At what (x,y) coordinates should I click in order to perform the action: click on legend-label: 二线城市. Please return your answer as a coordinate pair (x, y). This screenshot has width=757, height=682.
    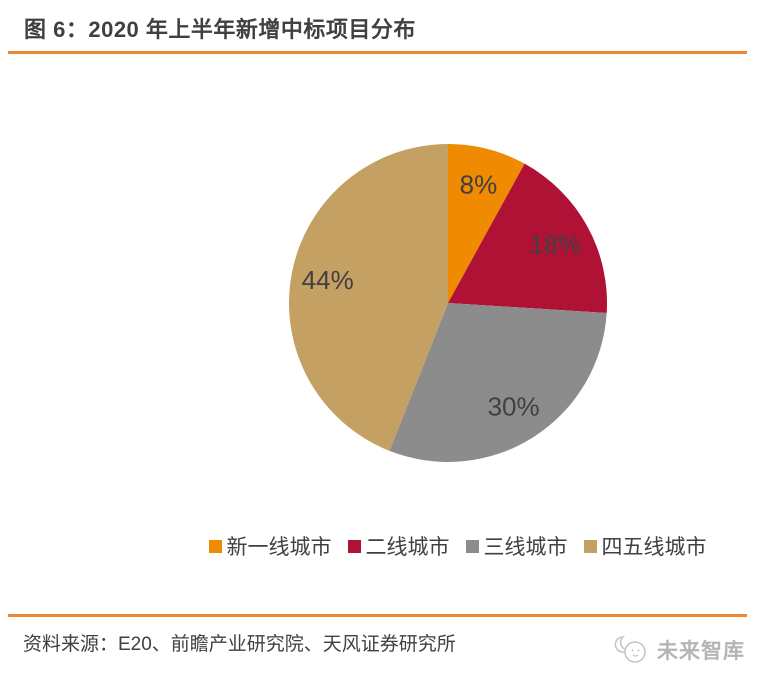
    Looking at the image, I should click on (407, 547).